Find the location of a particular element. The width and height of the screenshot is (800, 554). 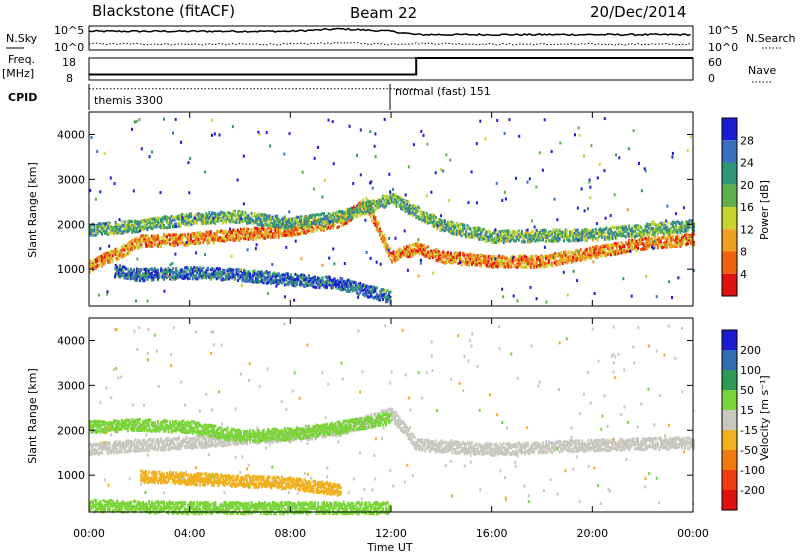

nsky-series-line is located at coordinates (389, 32).